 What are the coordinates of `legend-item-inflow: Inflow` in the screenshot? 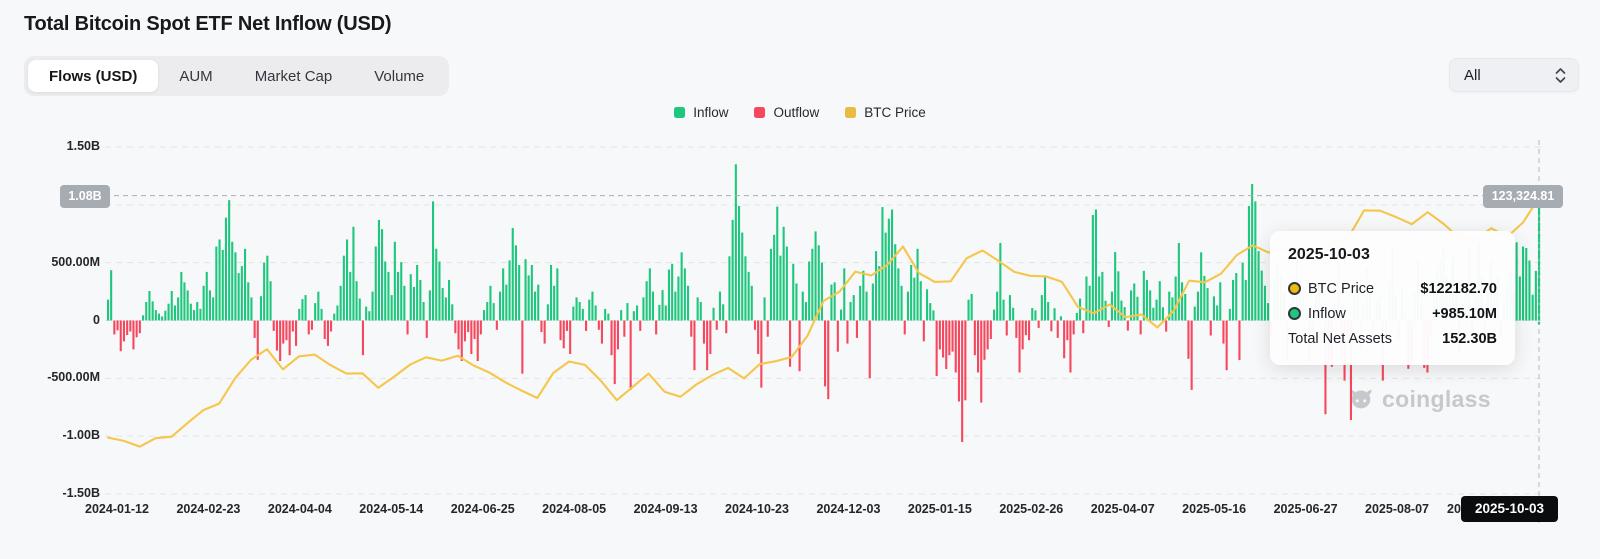 It's located at (701, 112).